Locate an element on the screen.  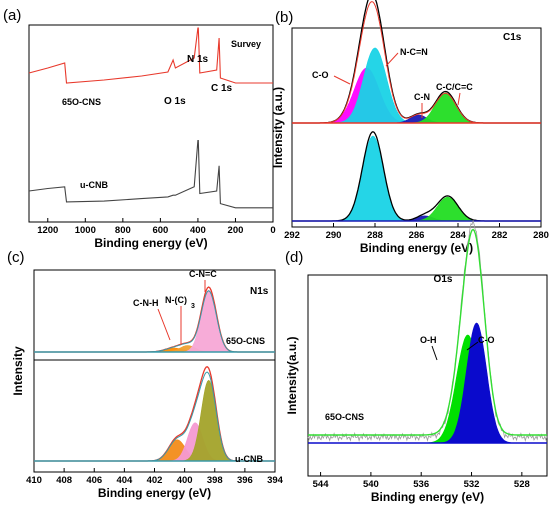
annotation-n1s: N 1s is located at coordinates (198, 59).